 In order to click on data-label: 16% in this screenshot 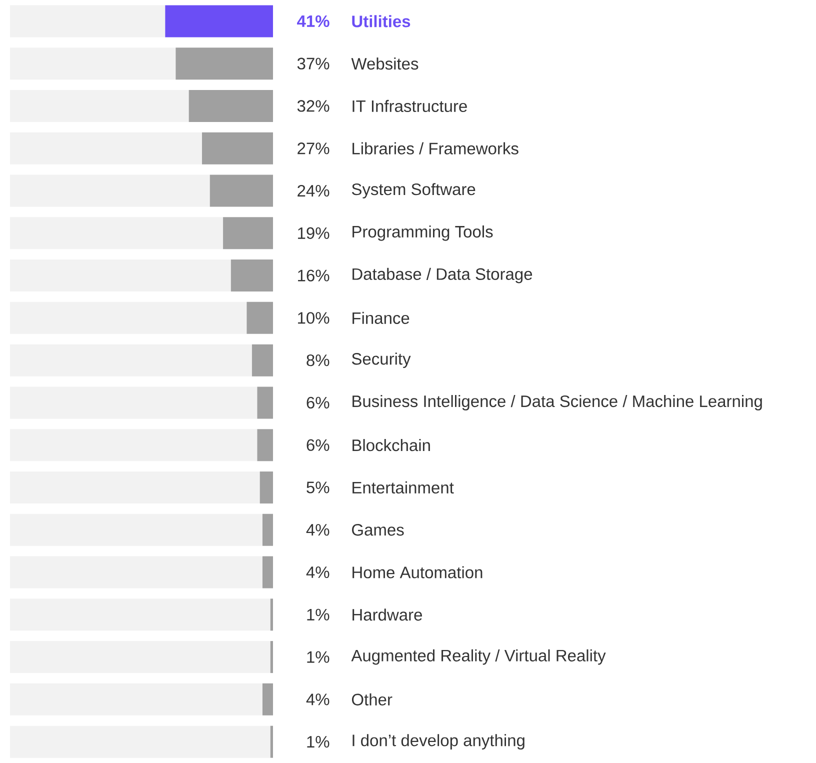, I will do `click(314, 276)`.